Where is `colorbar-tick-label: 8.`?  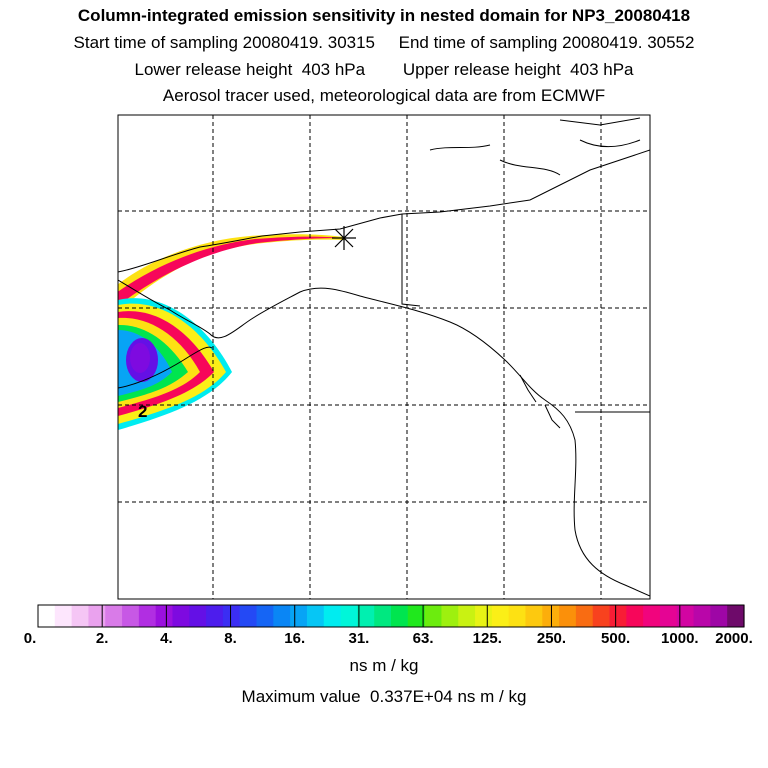 colorbar-tick-label: 8. is located at coordinates (230, 638).